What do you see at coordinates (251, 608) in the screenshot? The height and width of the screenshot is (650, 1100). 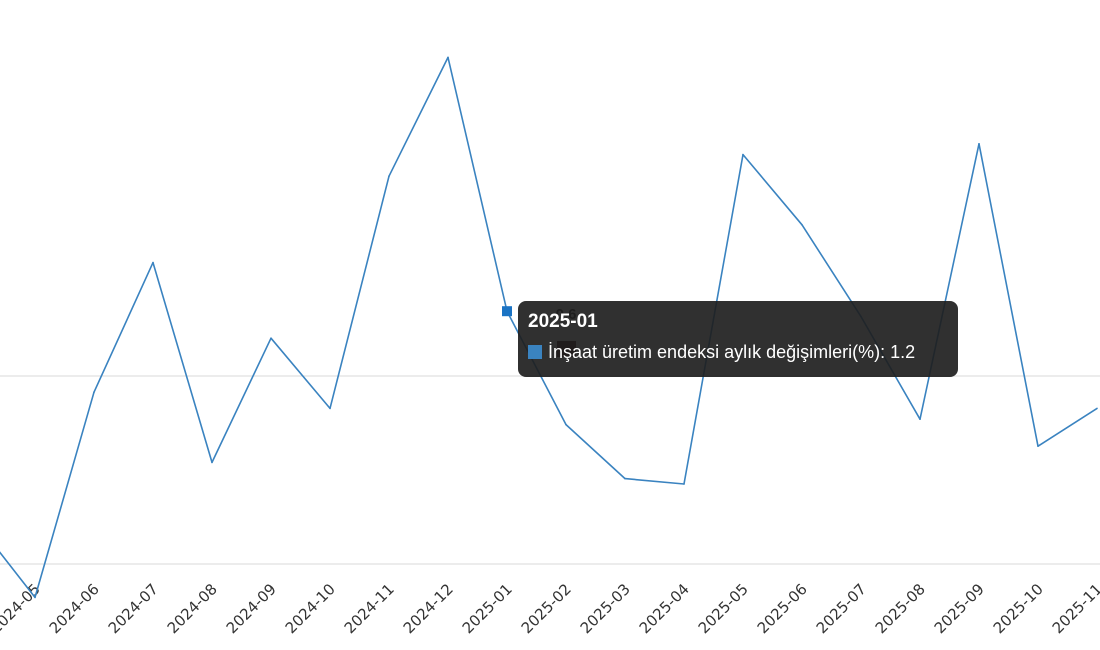 I see `x-tick-label: 2024-09` at bounding box center [251, 608].